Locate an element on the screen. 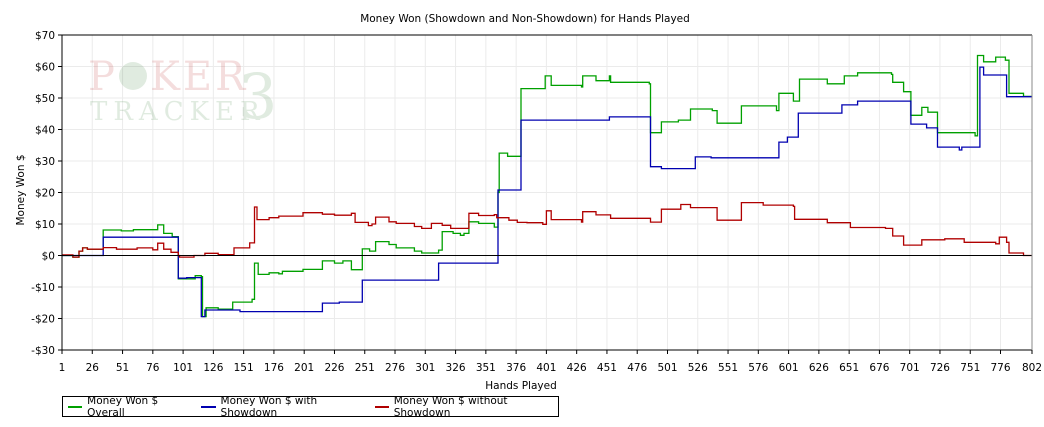 The image size is (1044, 427). y-tick-label: $50 is located at coordinates (45, 99).